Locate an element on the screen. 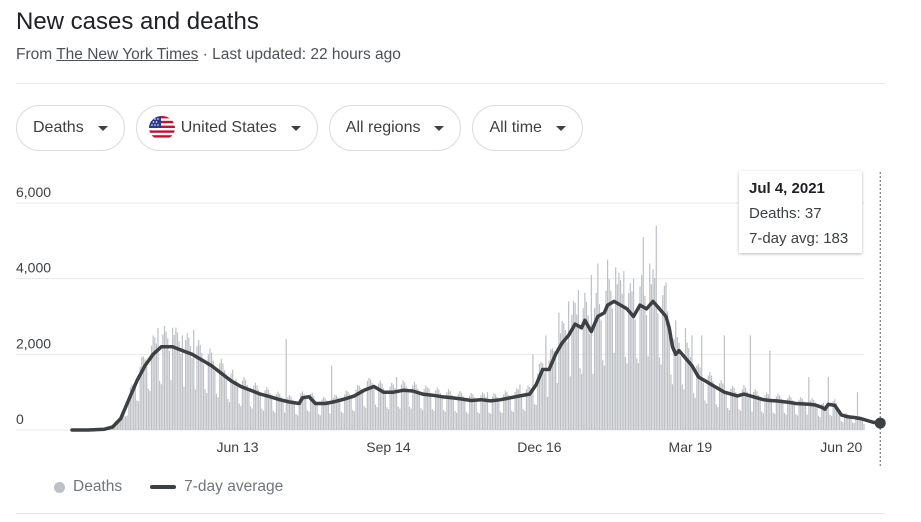  region-dropdown: All regions is located at coordinates (395, 128).